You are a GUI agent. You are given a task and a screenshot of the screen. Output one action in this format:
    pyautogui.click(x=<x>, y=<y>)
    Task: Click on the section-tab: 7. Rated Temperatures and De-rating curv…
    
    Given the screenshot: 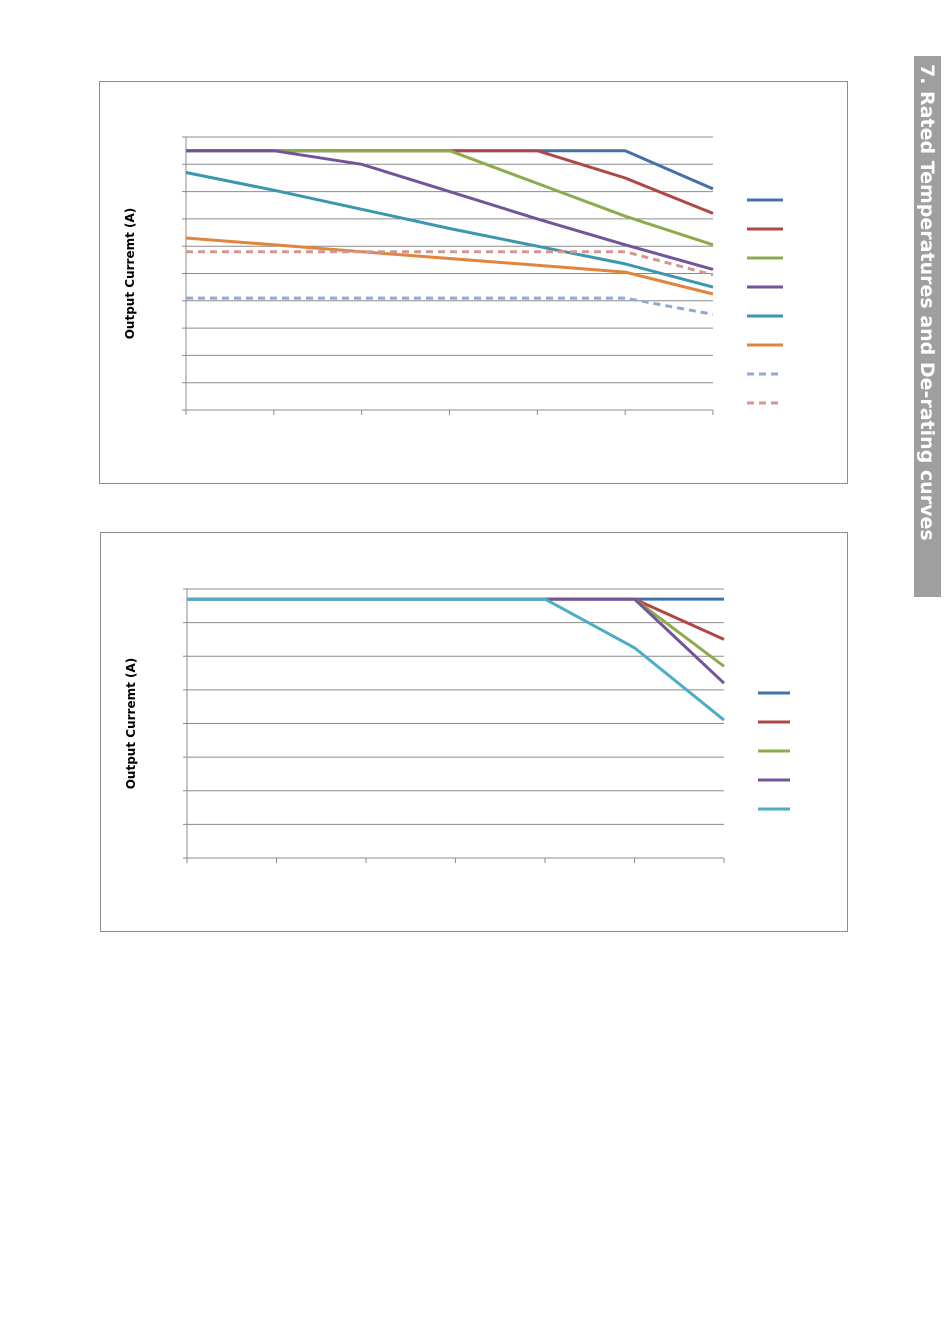 What is the action you would take?
    pyautogui.click(x=927, y=326)
    